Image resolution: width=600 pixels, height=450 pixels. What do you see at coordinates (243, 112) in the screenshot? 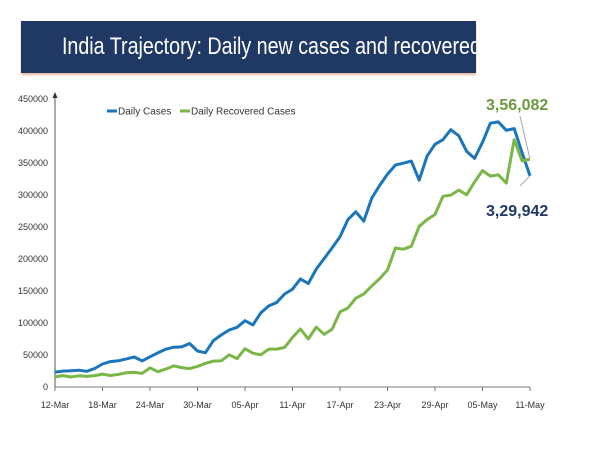
I see `legend-label: Daily Recovered Cases` at bounding box center [243, 112].